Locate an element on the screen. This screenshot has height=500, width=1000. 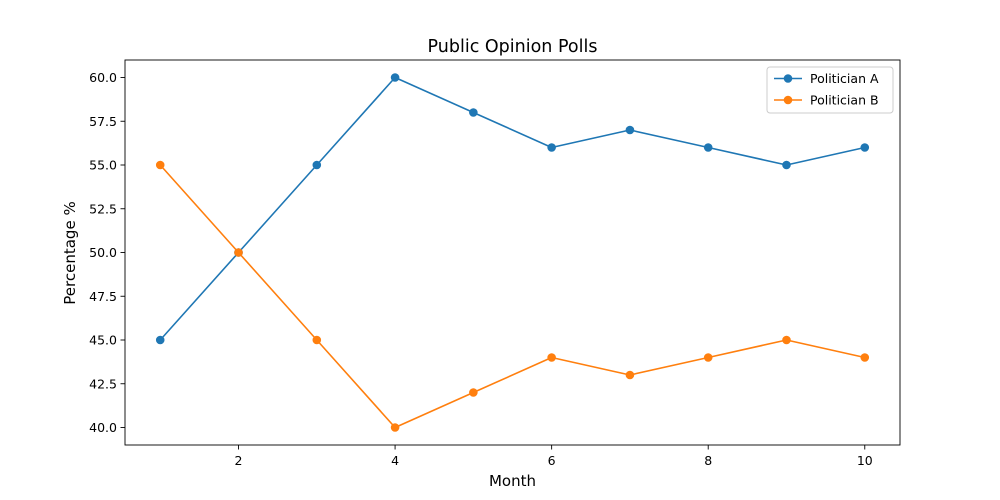
legend-label: Politician B is located at coordinates (844, 100).